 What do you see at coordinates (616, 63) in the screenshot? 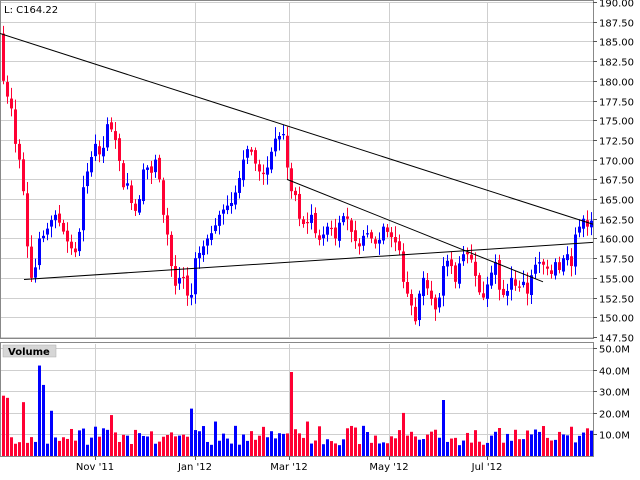
I see `price-tick-label: 182.50` at bounding box center [616, 63].